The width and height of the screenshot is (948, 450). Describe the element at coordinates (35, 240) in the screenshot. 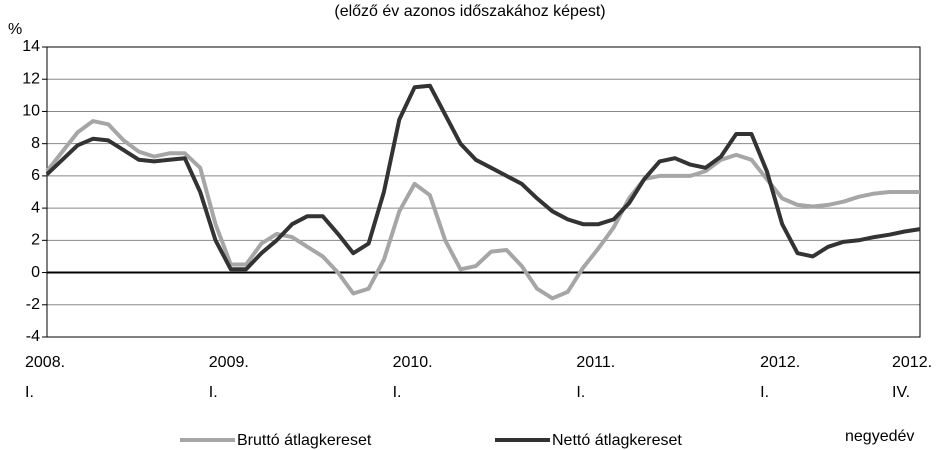

I see `y-tick-label: 2` at that location.